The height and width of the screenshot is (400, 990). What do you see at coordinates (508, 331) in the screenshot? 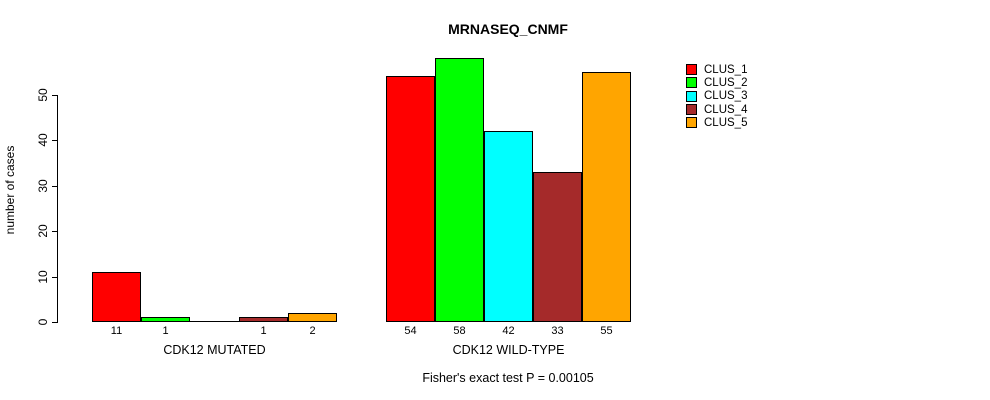
I see `bar-value-label: 42` at bounding box center [508, 331].